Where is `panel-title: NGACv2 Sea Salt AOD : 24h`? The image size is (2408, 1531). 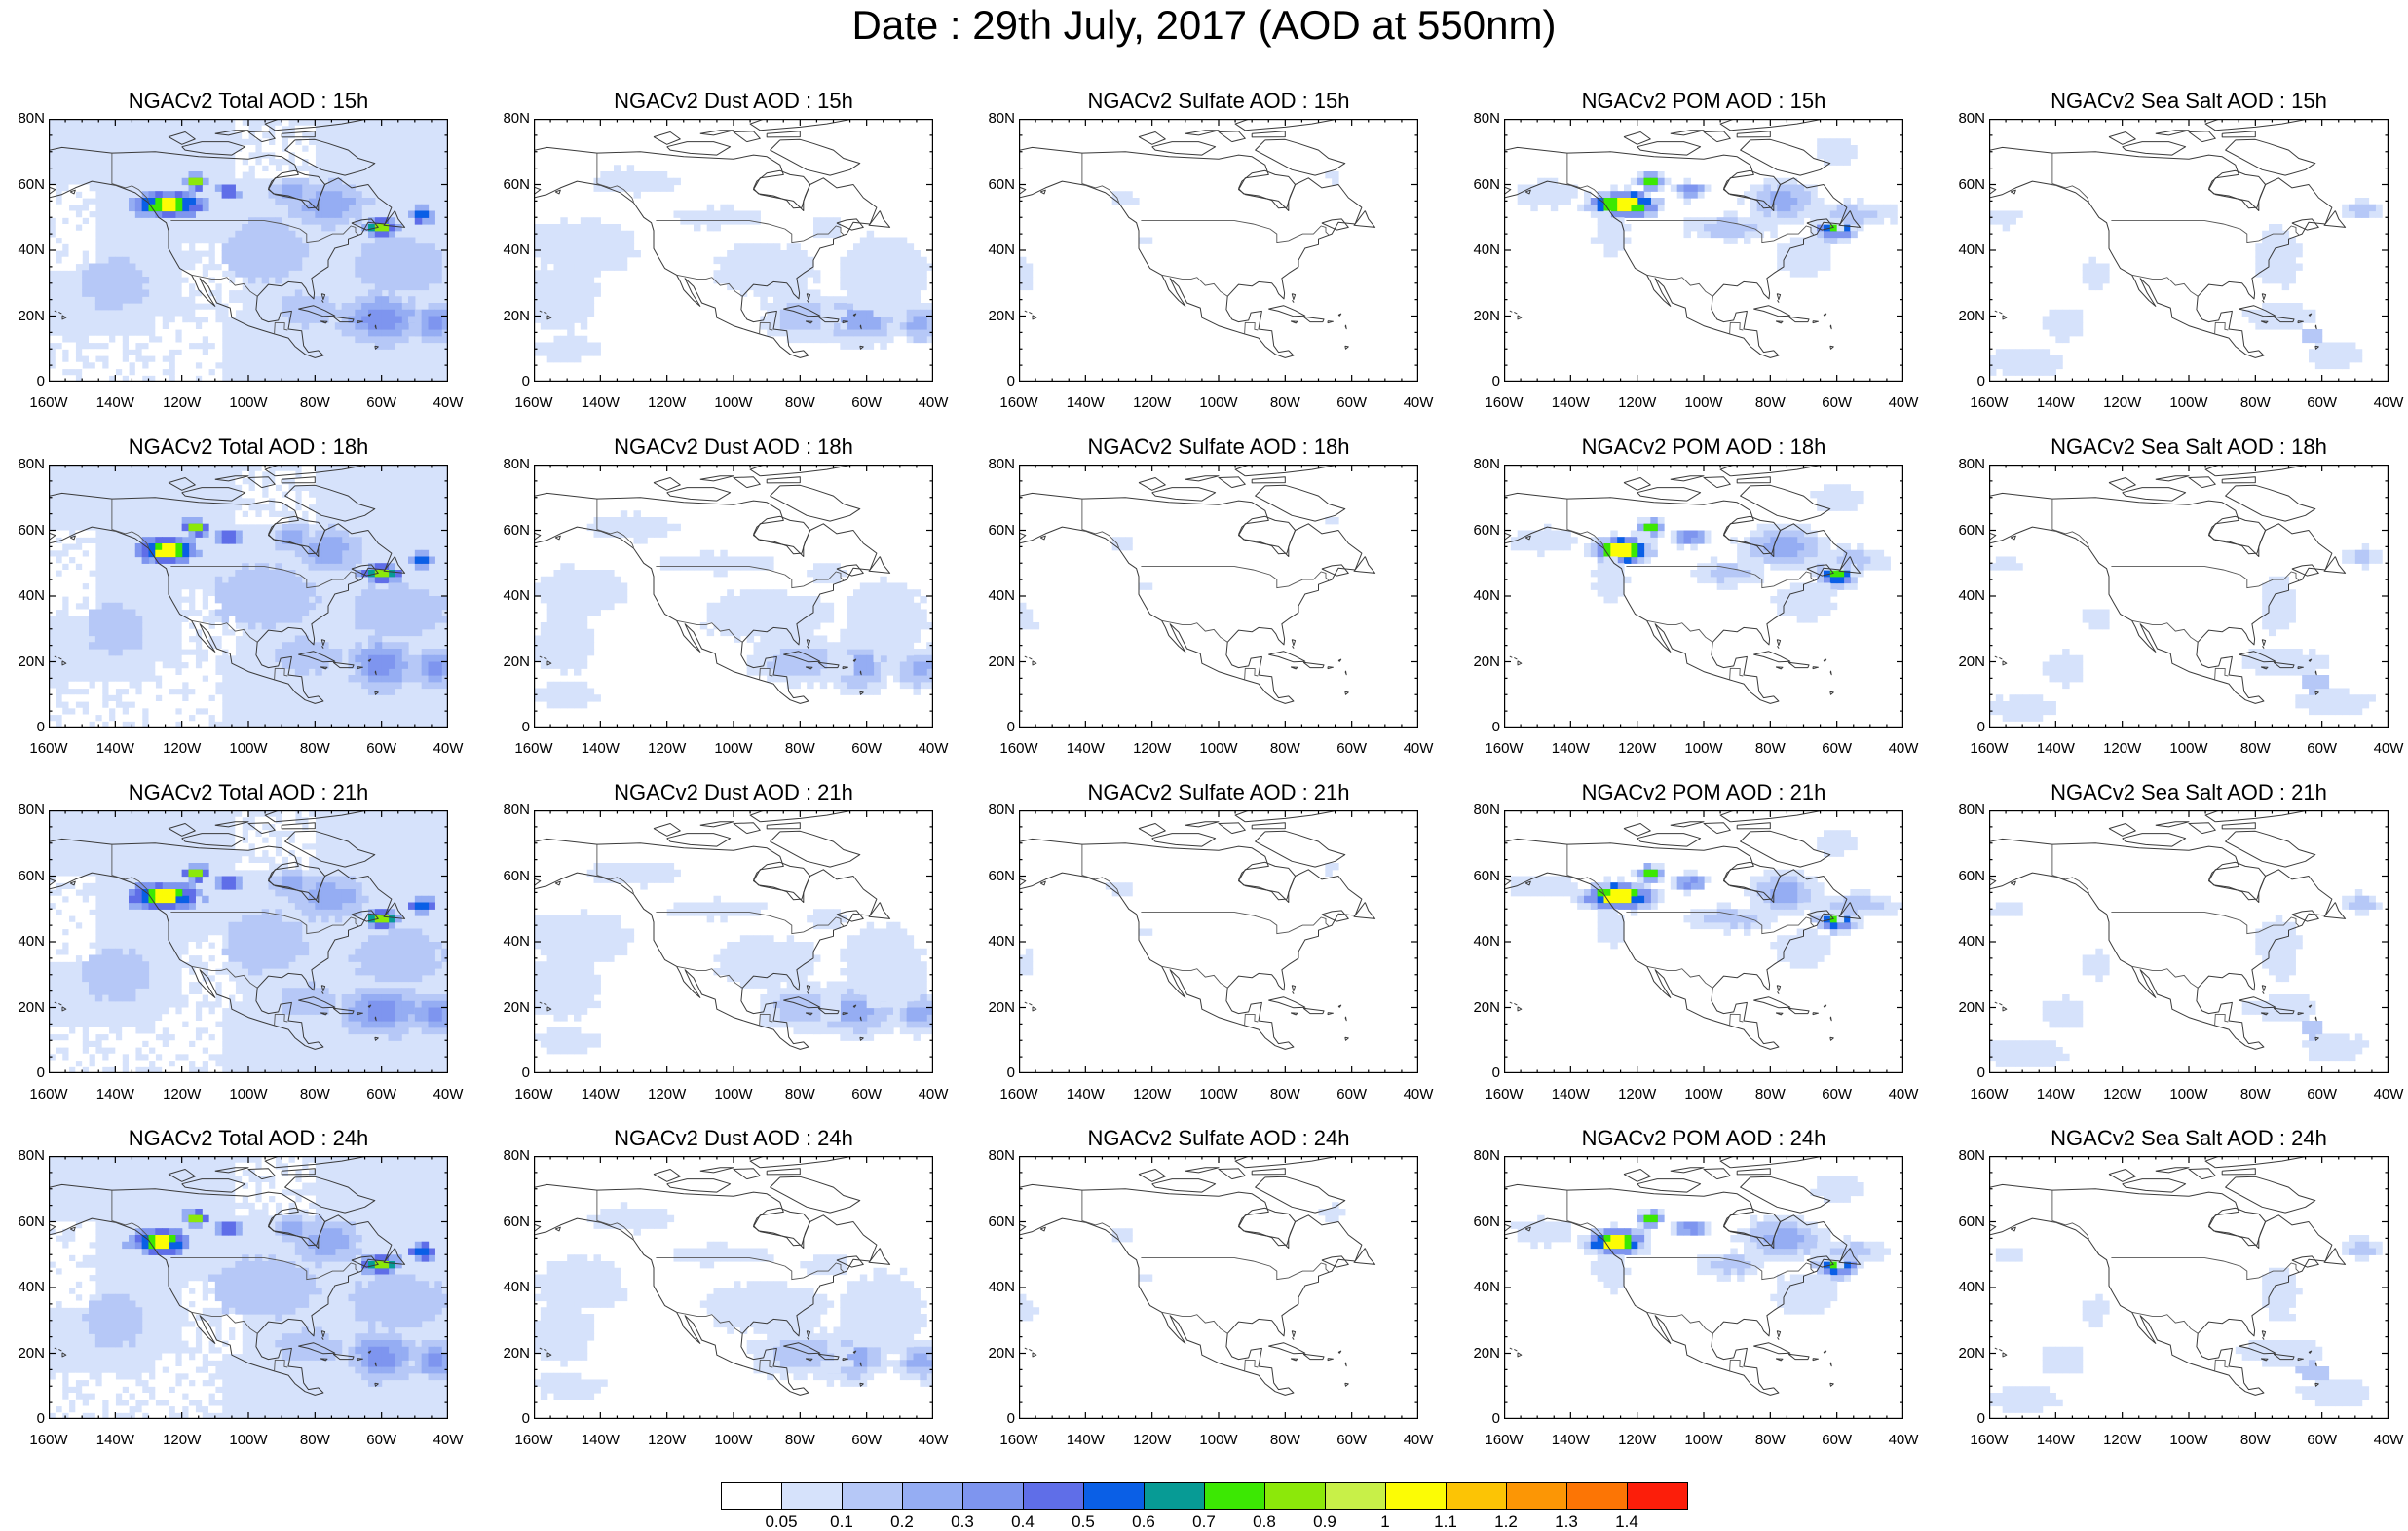 panel-title: NGACv2 Sea Salt AOD : 24h is located at coordinates (2189, 1138).